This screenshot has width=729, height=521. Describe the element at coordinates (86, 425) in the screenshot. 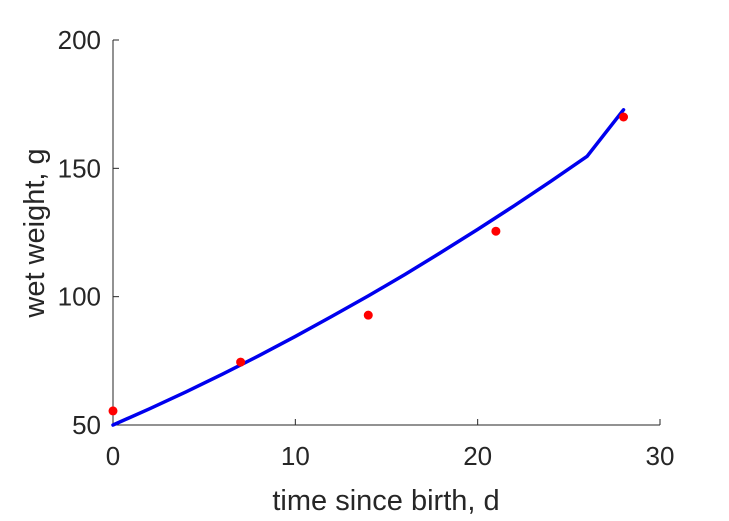

I see `y-tick-label: 50` at that location.